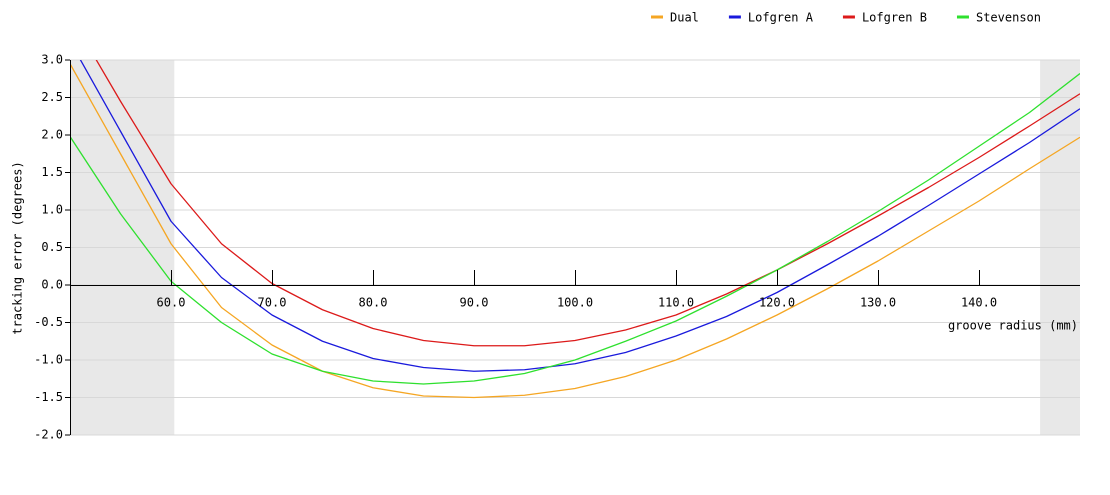  What do you see at coordinates (474, 303) in the screenshot?
I see `x-tick-label: 90.0` at bounding box center [474, 303].